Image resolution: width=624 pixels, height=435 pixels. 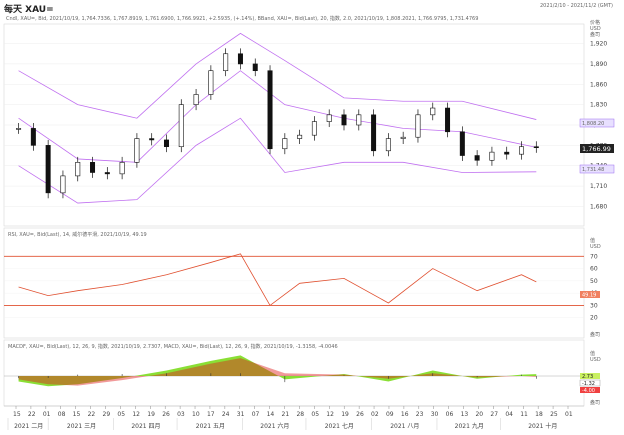 I want to click on lower-band-tag, so click(x=597, y=169).